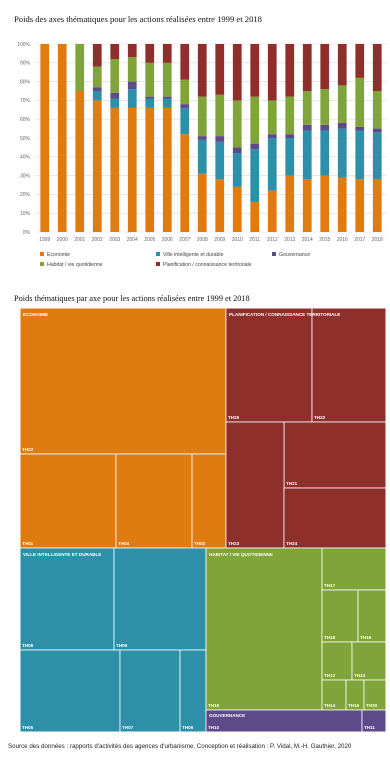 The height and width of the screenshot is (759, 390). Describe the element at coordinates (124, 543) in the screenshot. I see `treemap-cell-label: TH04` at that location.